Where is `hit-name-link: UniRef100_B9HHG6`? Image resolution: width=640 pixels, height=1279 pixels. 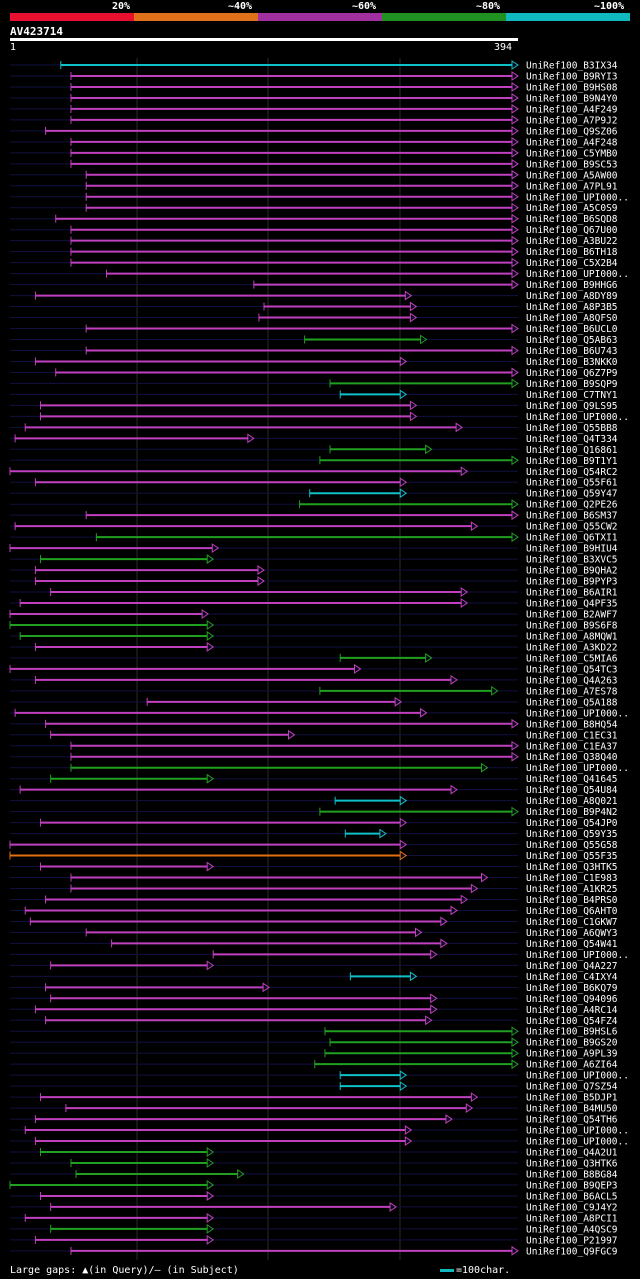
hit-name-link: UniRef100_B9HHG6 is located at coordinates (572, 285).